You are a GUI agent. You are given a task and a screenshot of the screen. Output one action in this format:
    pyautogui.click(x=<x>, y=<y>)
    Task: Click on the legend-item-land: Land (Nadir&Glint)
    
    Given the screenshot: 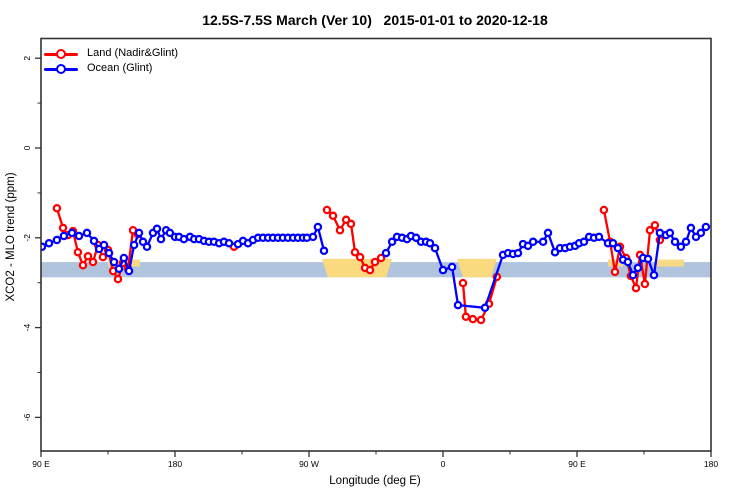 What is the action you would take?
    pyautogui.click(x=111, y=53)
    